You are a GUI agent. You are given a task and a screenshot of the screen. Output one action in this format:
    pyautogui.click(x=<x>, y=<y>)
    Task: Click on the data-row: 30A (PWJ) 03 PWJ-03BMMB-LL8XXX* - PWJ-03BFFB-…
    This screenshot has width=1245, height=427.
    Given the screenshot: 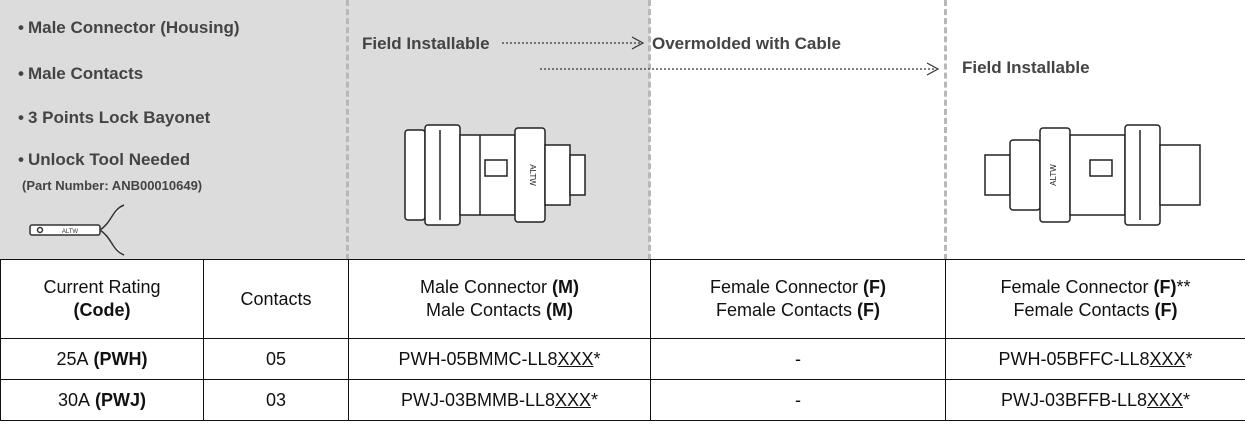 What is the action you would take?
    pyautogui.click(x=622, y=400)
    